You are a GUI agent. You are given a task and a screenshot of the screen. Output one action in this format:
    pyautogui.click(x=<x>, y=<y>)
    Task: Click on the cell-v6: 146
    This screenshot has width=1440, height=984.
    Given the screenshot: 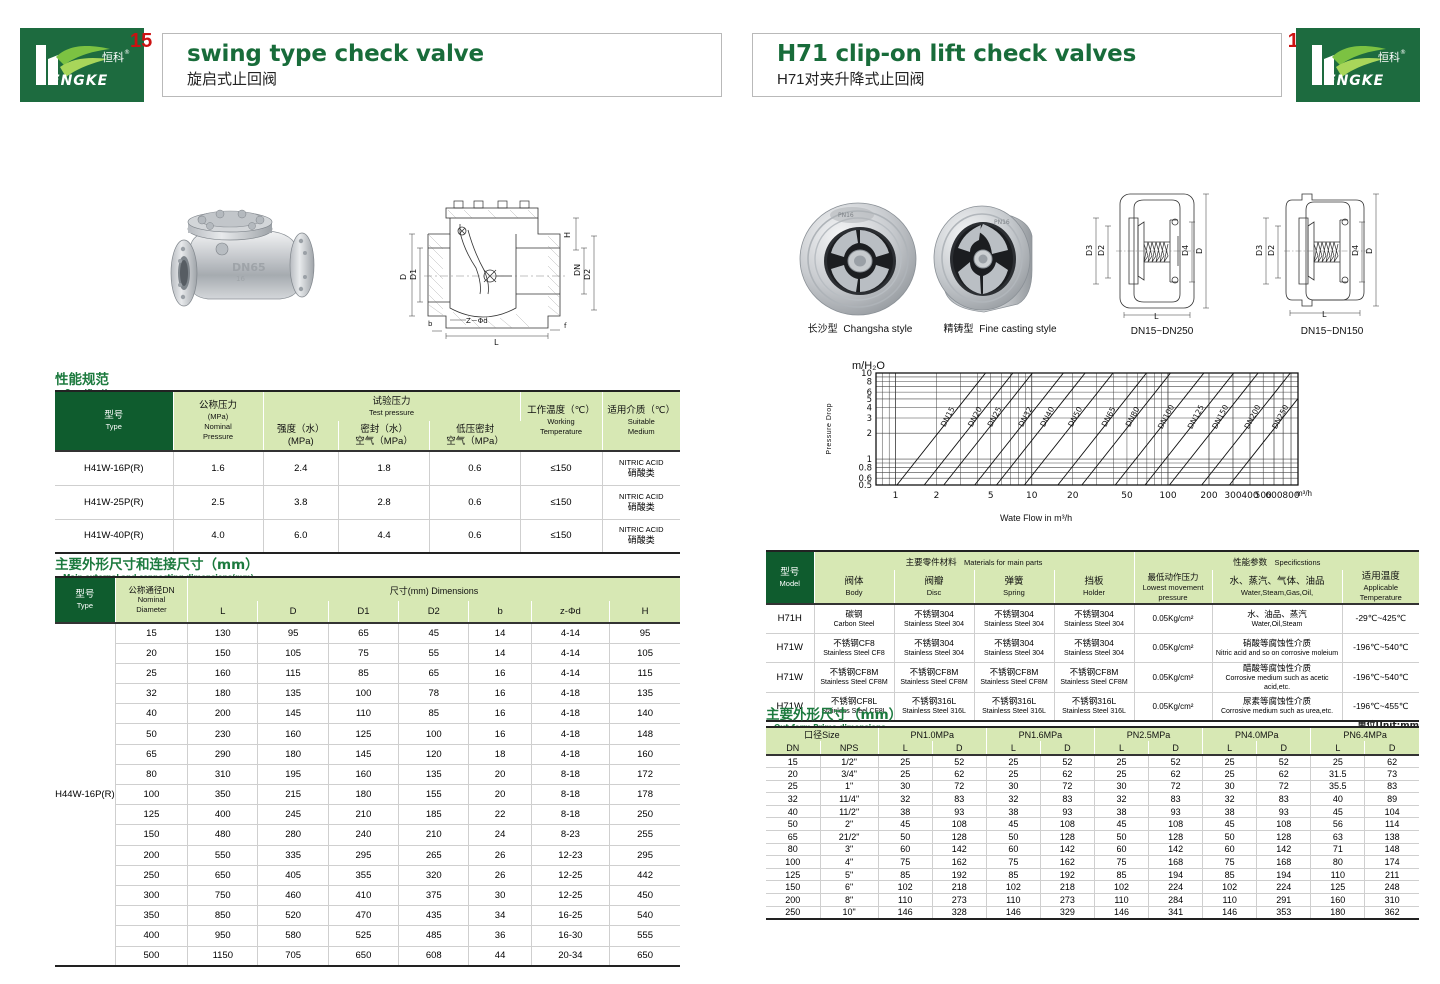 What is the action you would take?
    pyautogui.click(x=1230, y=912)
    